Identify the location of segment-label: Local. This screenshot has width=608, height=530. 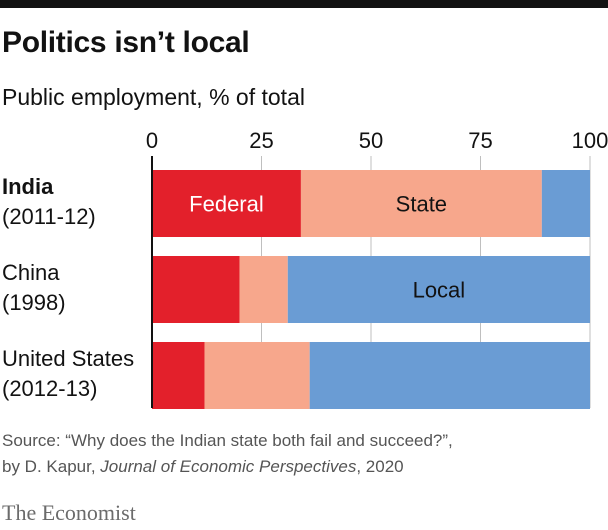
(439, 290).